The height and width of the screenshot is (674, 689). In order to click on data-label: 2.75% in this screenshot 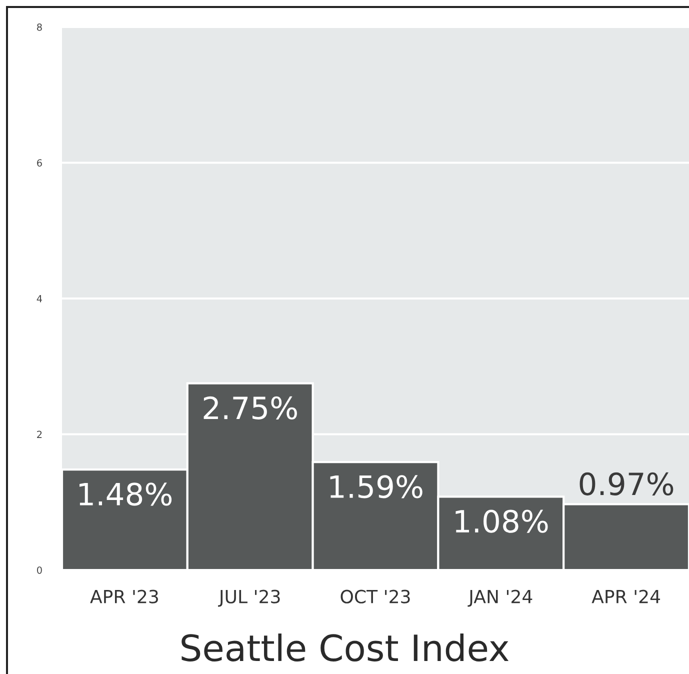, I will do `click(250, 408)`.